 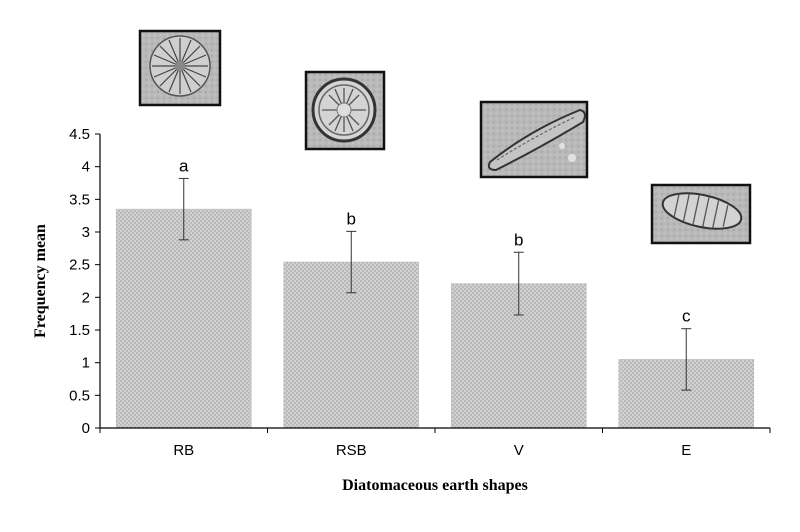 What do you see at coordinates (351, 450) in the screenshot?
I see `x-tick-label: RSB` at bounding box center [351, 450].